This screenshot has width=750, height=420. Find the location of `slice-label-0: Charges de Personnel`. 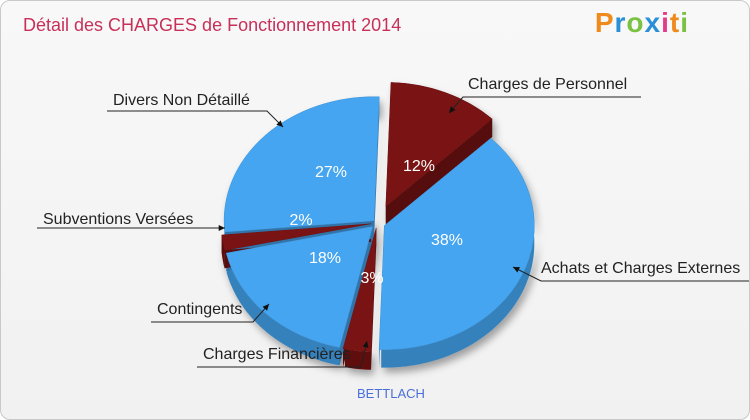

slice-label-0: Charges de Personnel is located at coordinates (547, 84).